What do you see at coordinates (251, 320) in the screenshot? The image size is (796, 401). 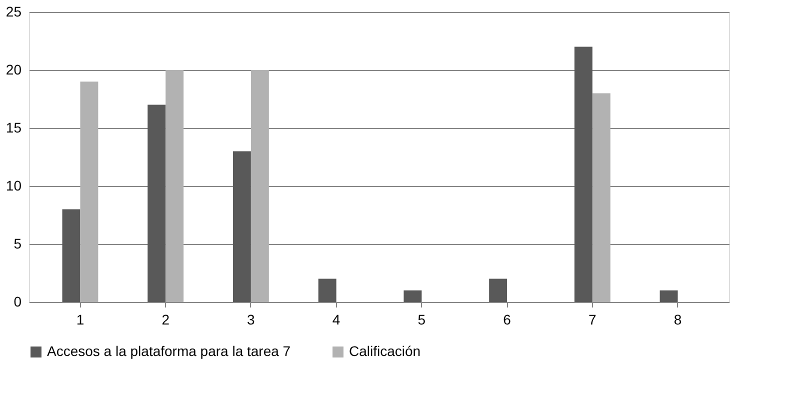 I see `x-tick-label: 3` at bounding box center [251, 320].